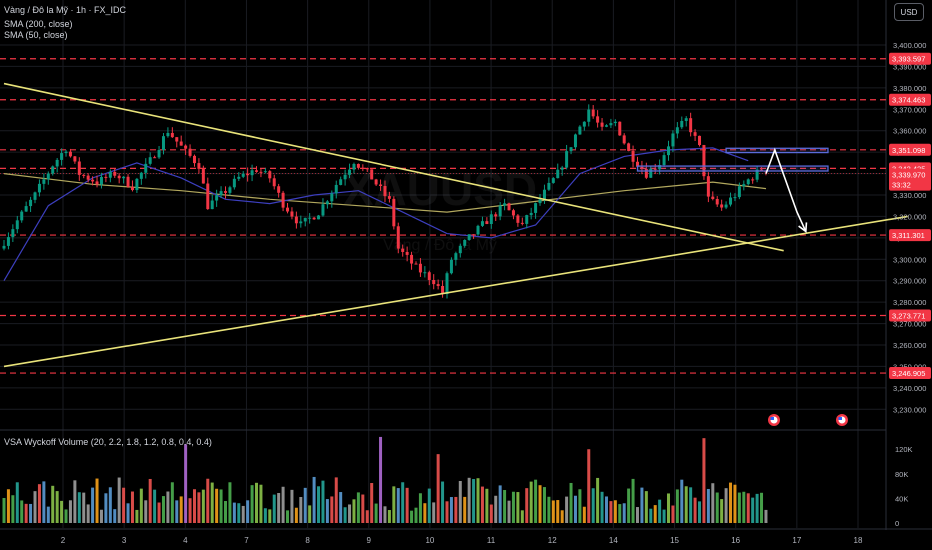  I want to click on time-tick-label: 3, so click(124, 540).